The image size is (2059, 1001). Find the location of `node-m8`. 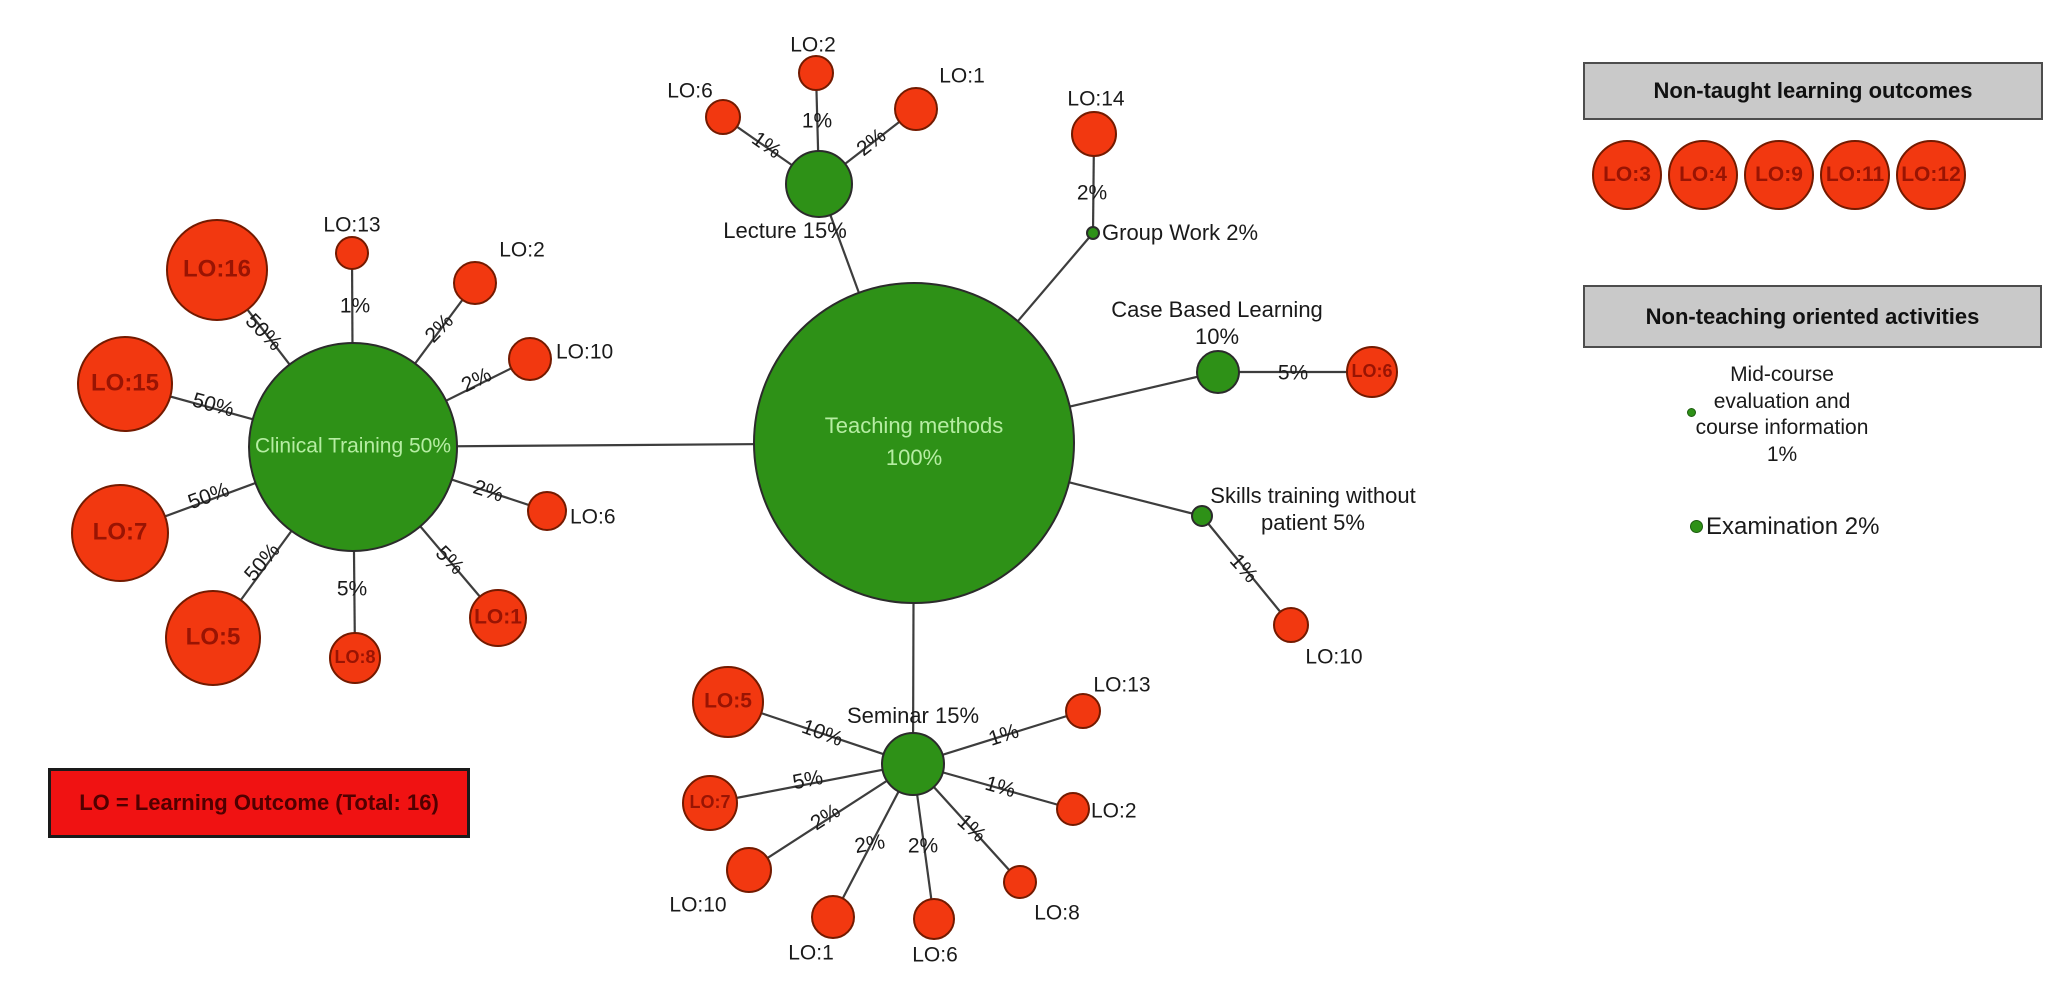

node-m8 is located at coordinates (1020, 882).